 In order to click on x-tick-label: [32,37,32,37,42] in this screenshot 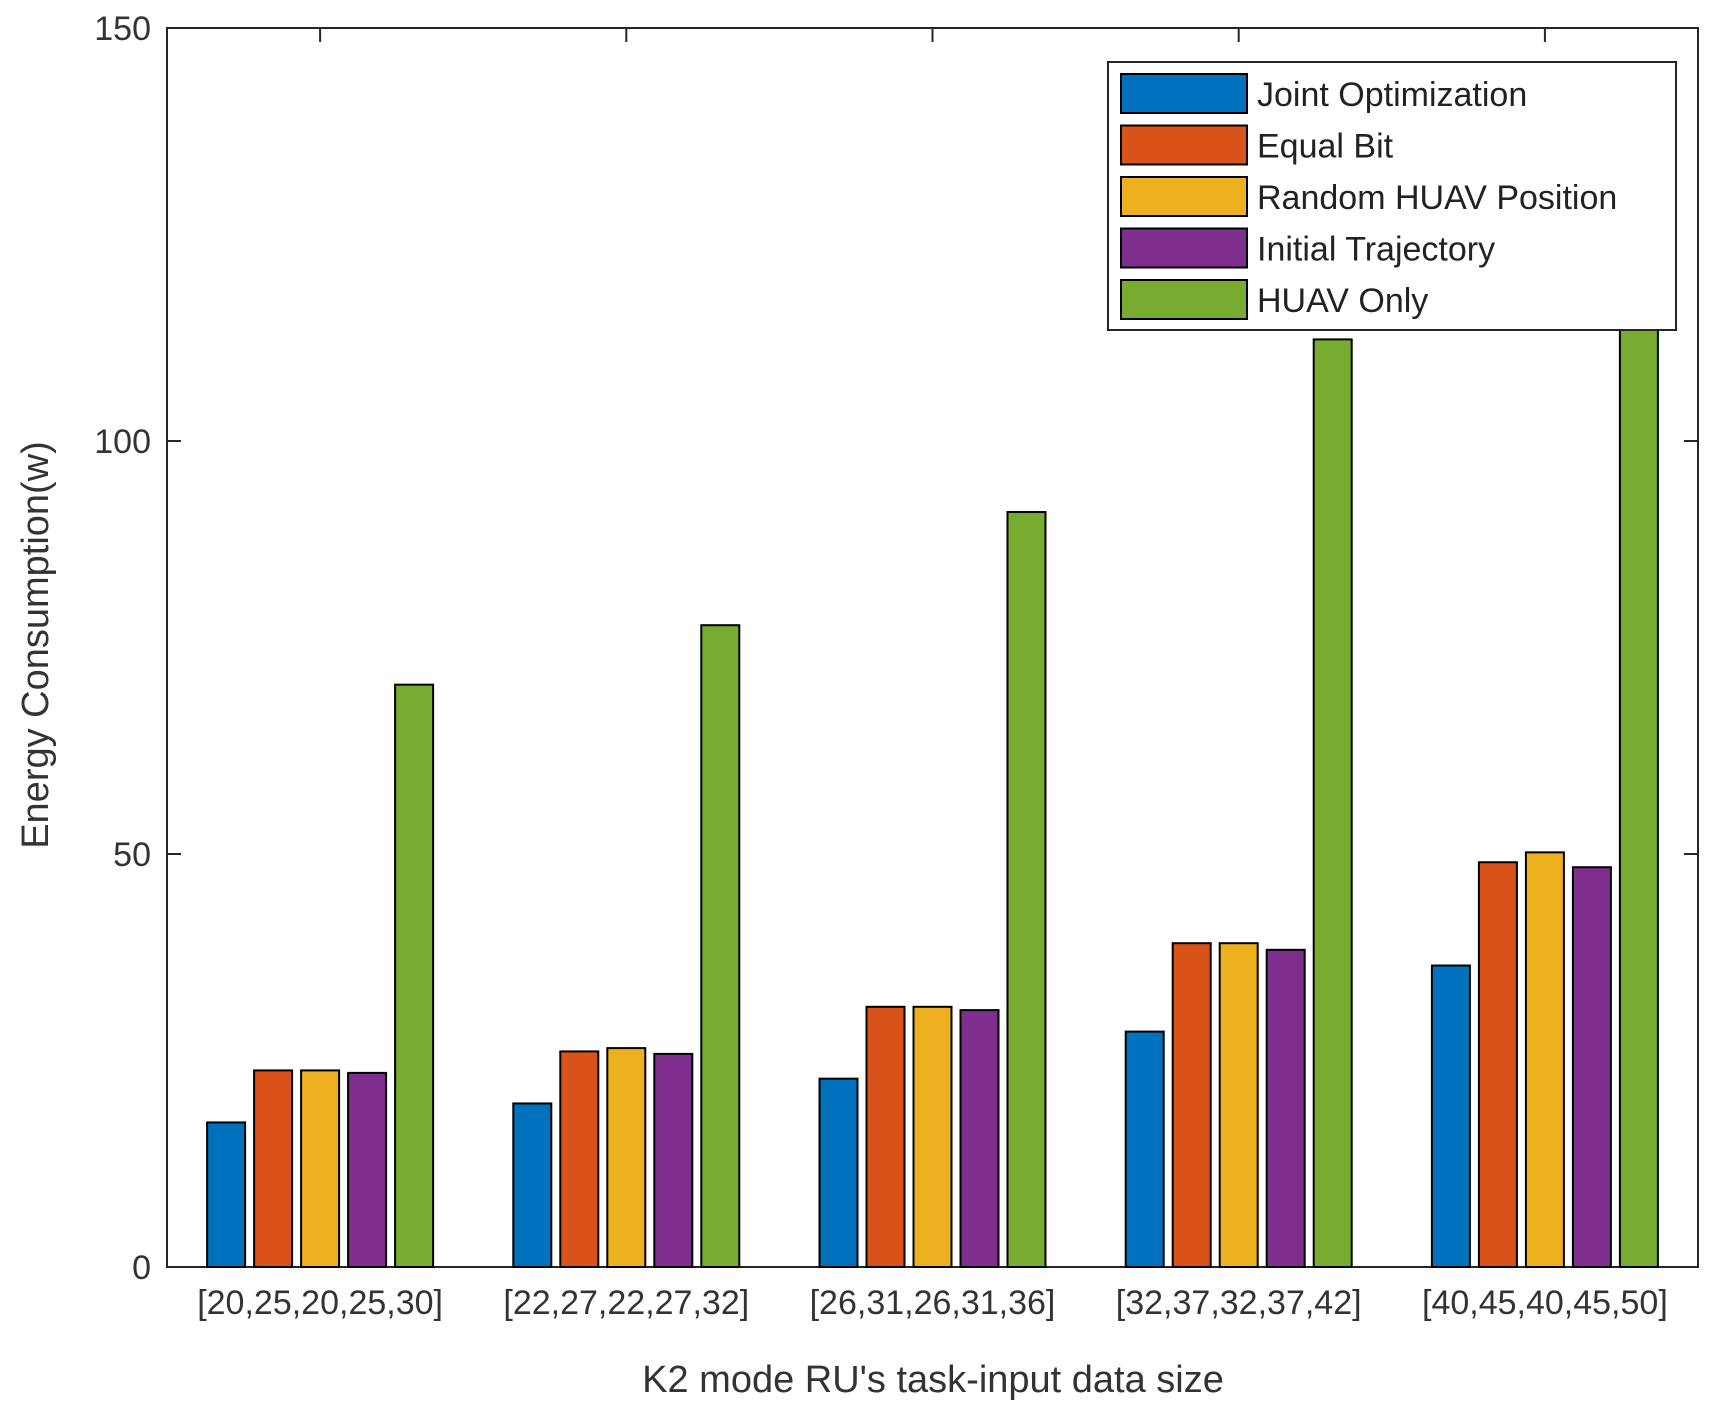, I will do `click(1239, 1303)`.